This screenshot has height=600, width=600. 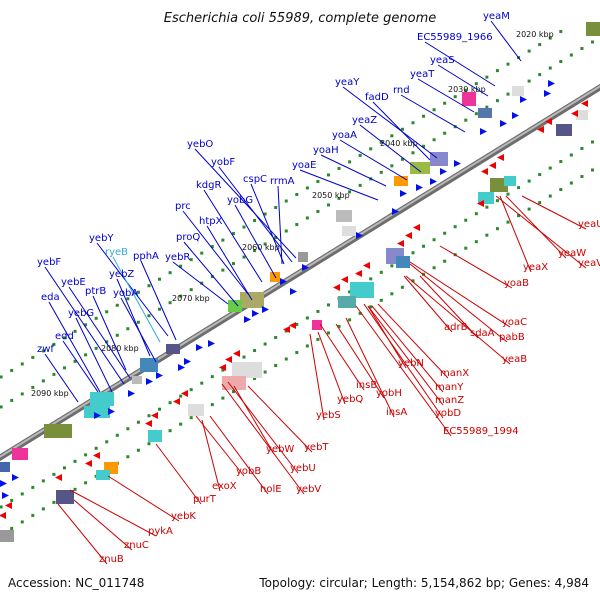 I want to click on forward-gene-label: yebG, so click(x=81, y=313).